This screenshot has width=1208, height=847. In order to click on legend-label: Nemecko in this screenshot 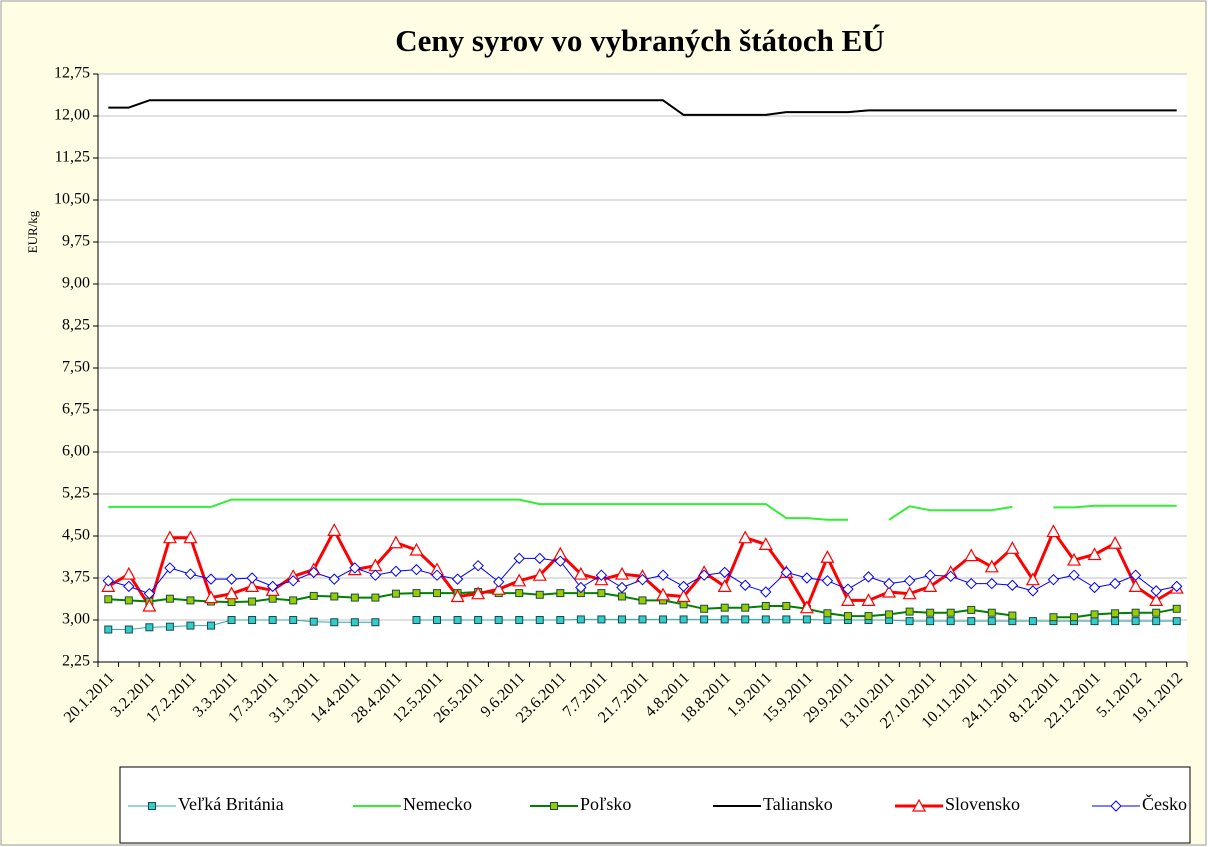, I will do `click(437, 804)`.